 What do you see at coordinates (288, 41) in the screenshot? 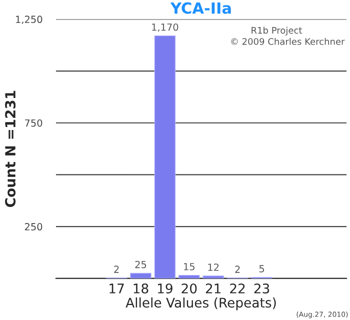
I see `annotation: © 2009 Charles Kerchner` at bounding box center [288, 41].